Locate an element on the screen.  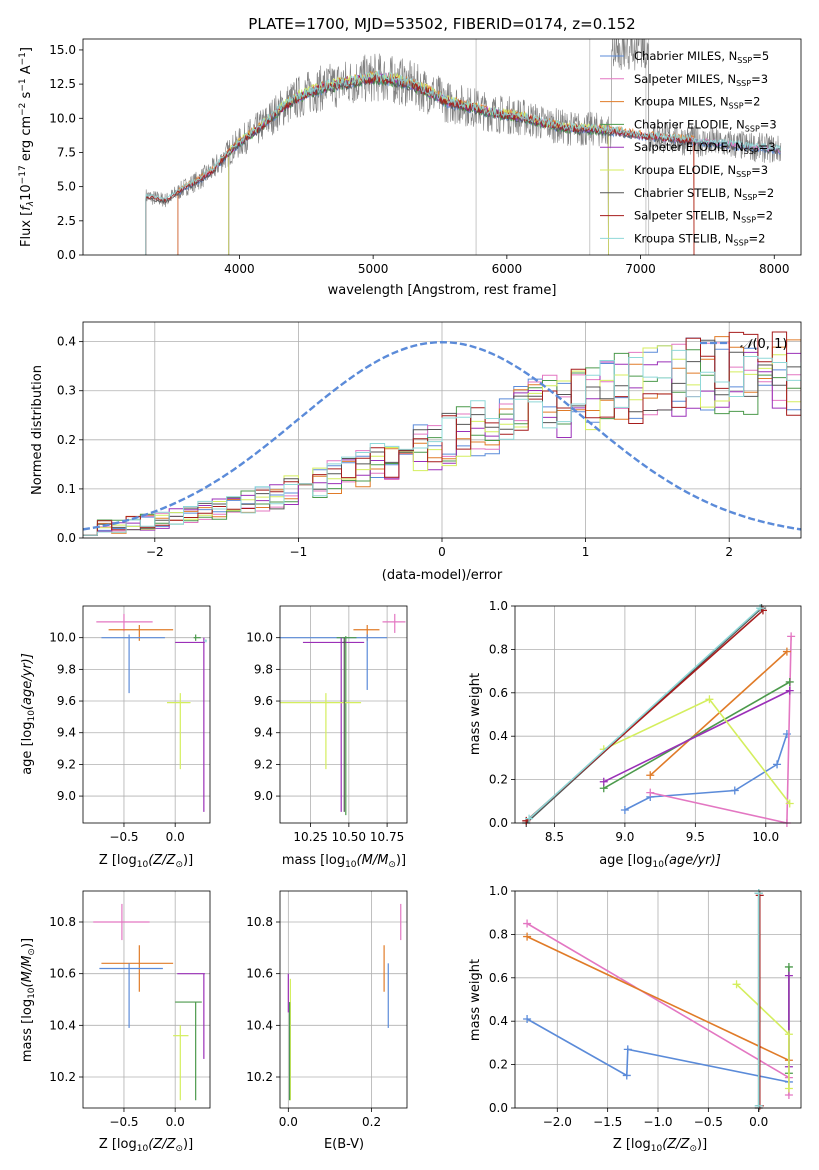
age-weight-xtick-label: 9.5 is located at coordinates (695, 837).